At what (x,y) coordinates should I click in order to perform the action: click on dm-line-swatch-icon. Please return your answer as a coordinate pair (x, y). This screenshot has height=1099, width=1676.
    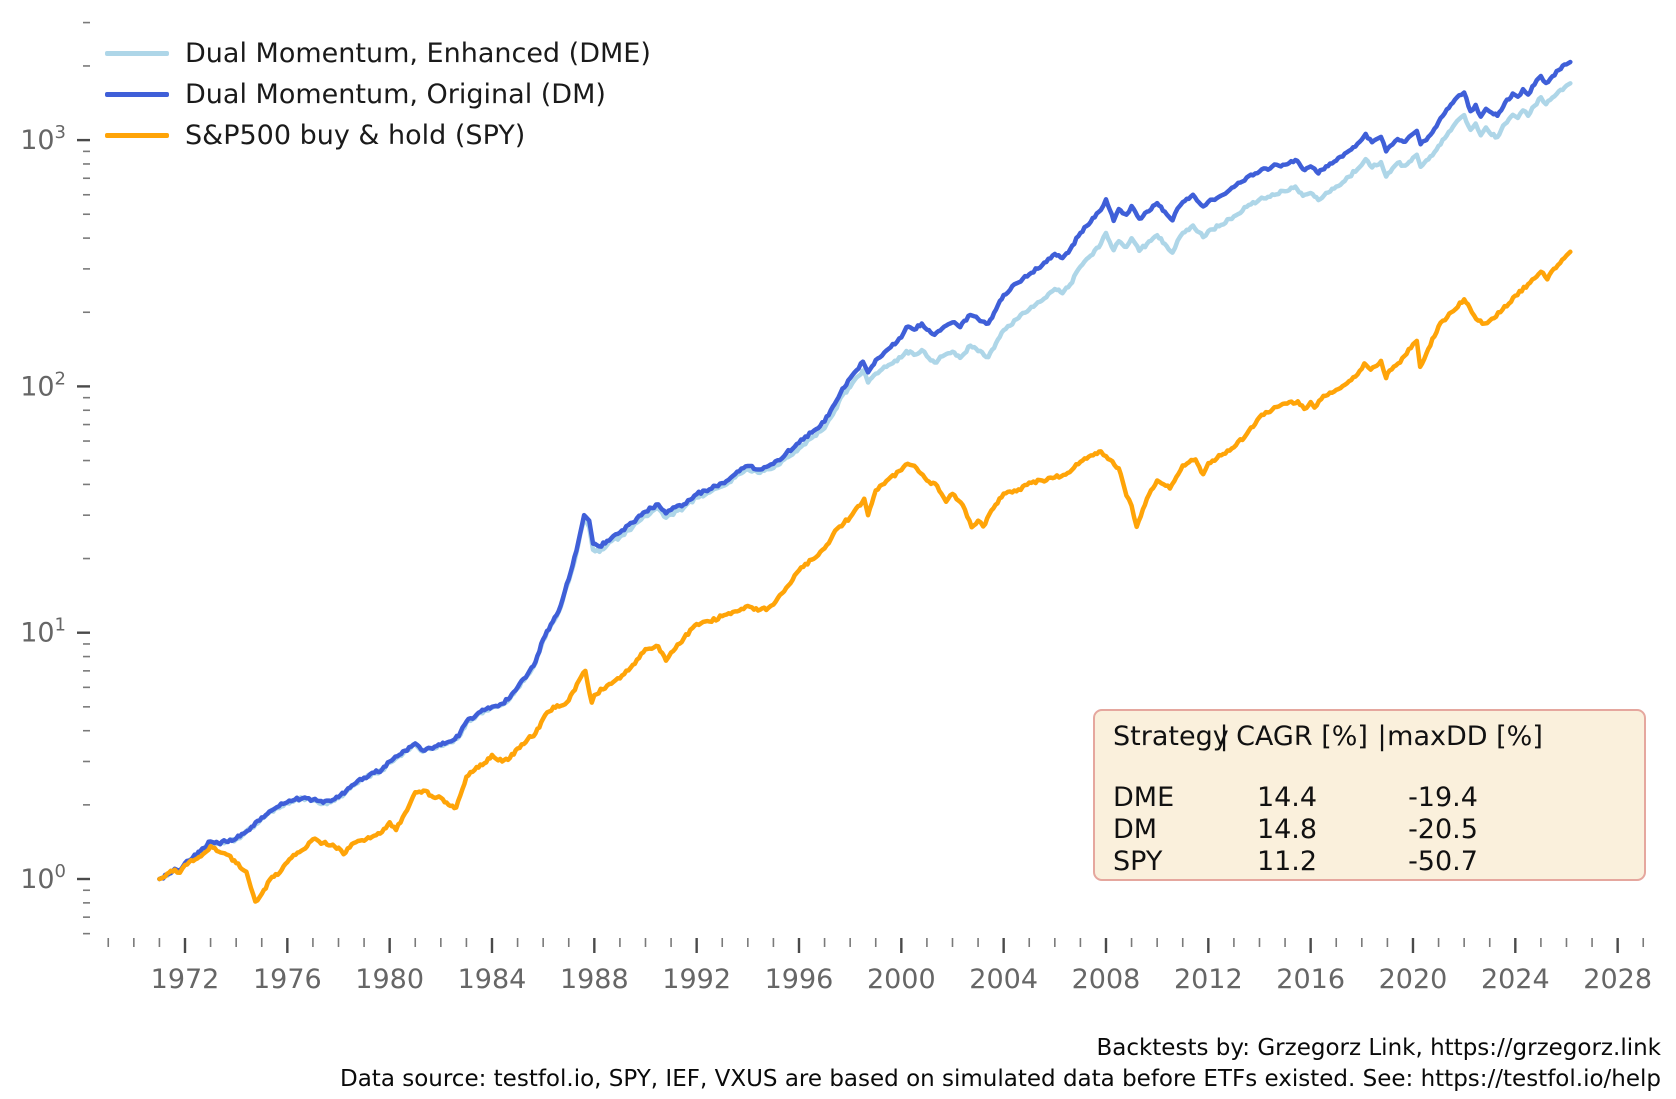
    Looking at the image, I should click on (137, 94).